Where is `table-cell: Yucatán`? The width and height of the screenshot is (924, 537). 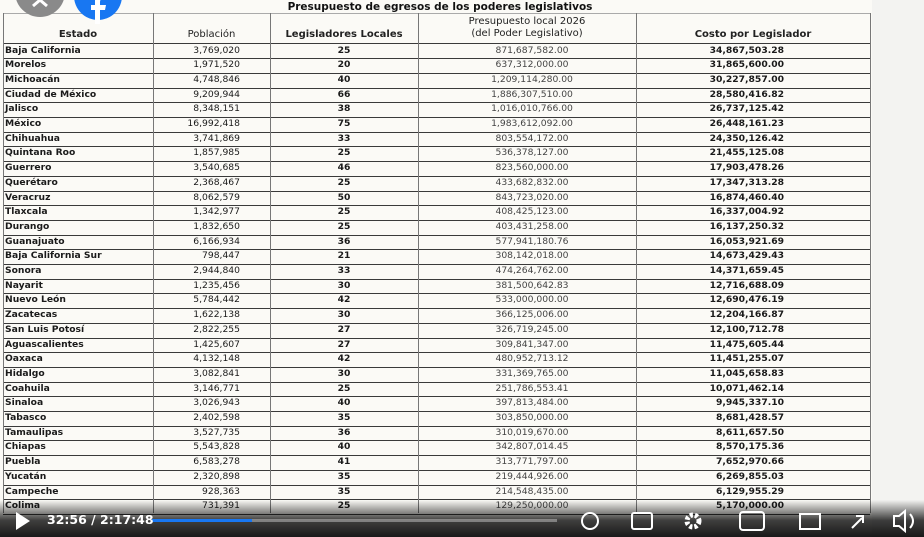
table-cell: Yucatán is located at coordinates (26, 476).